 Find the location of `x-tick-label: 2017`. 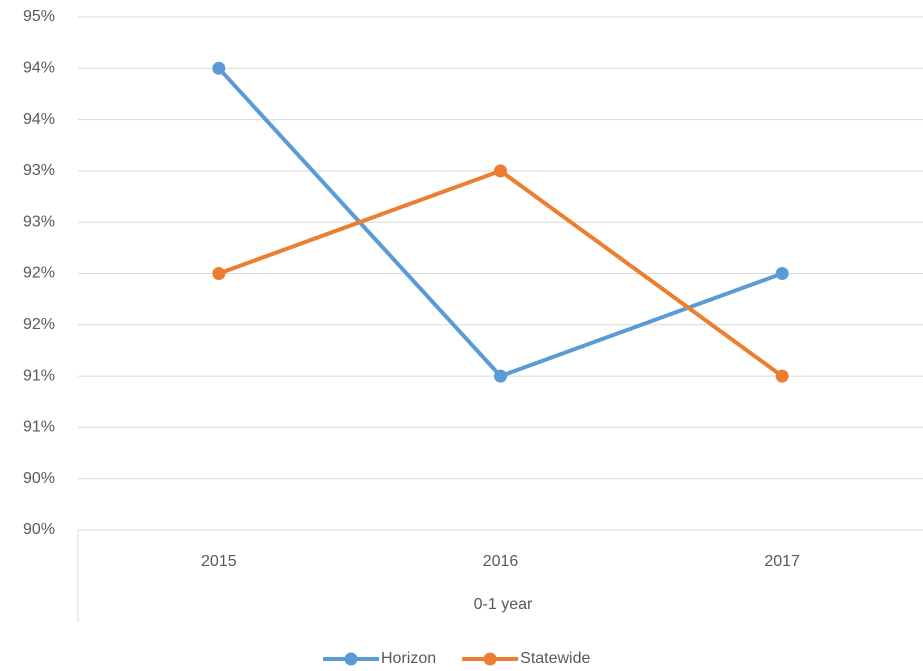

x-tick-label: 2017 is located at coordinates (782, 561).